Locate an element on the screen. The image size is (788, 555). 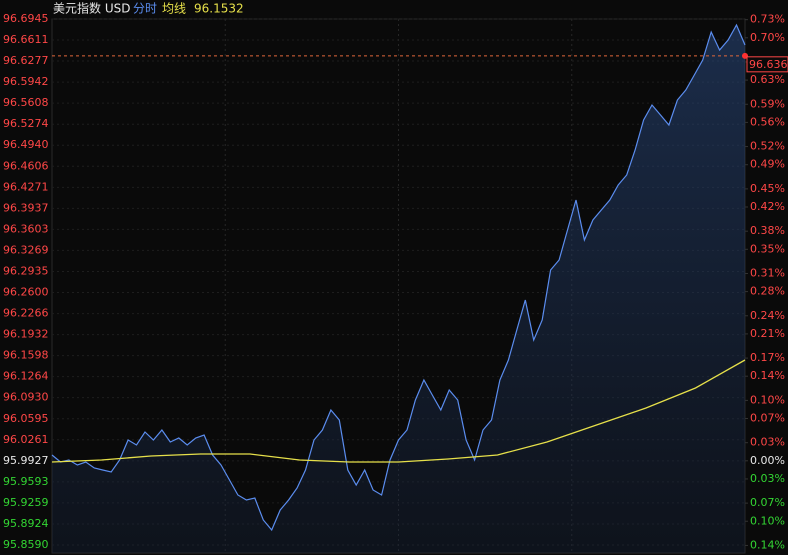
y-tick-label: 96.3937 is located at coordinates (26, 207).